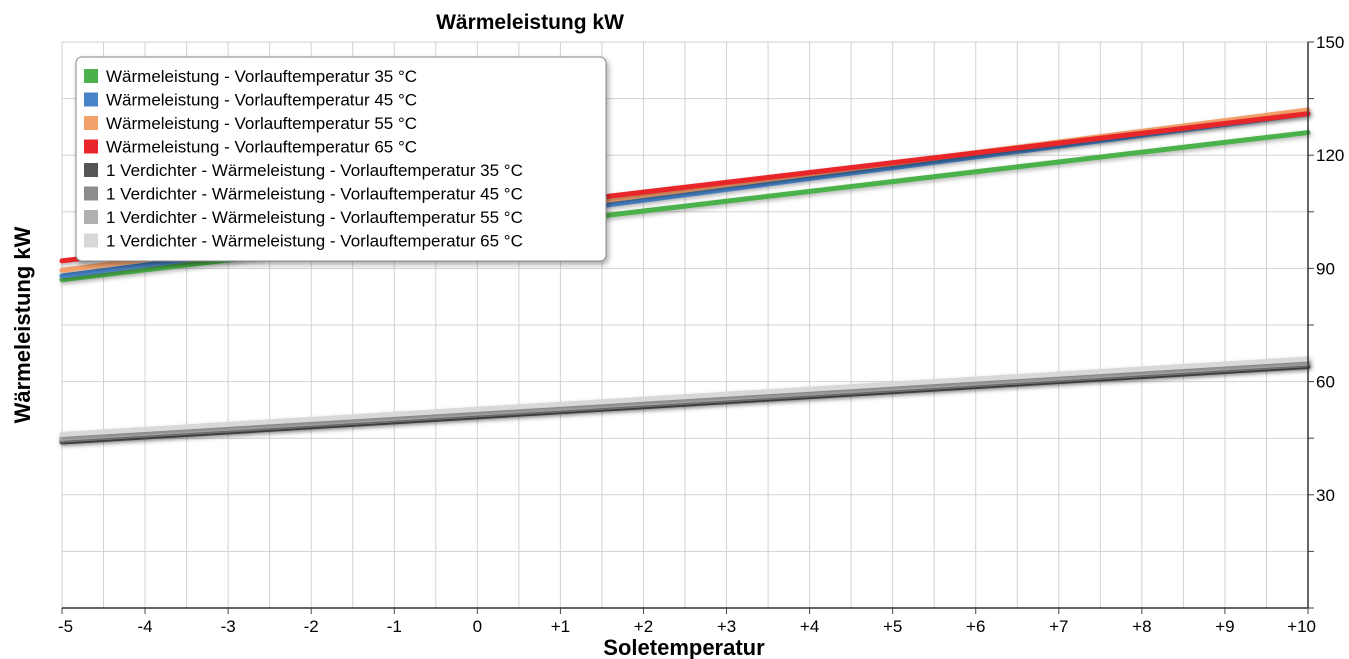 The image size is (1349, 659). I want to click on x-tick-label: +5, so click(892, 626).